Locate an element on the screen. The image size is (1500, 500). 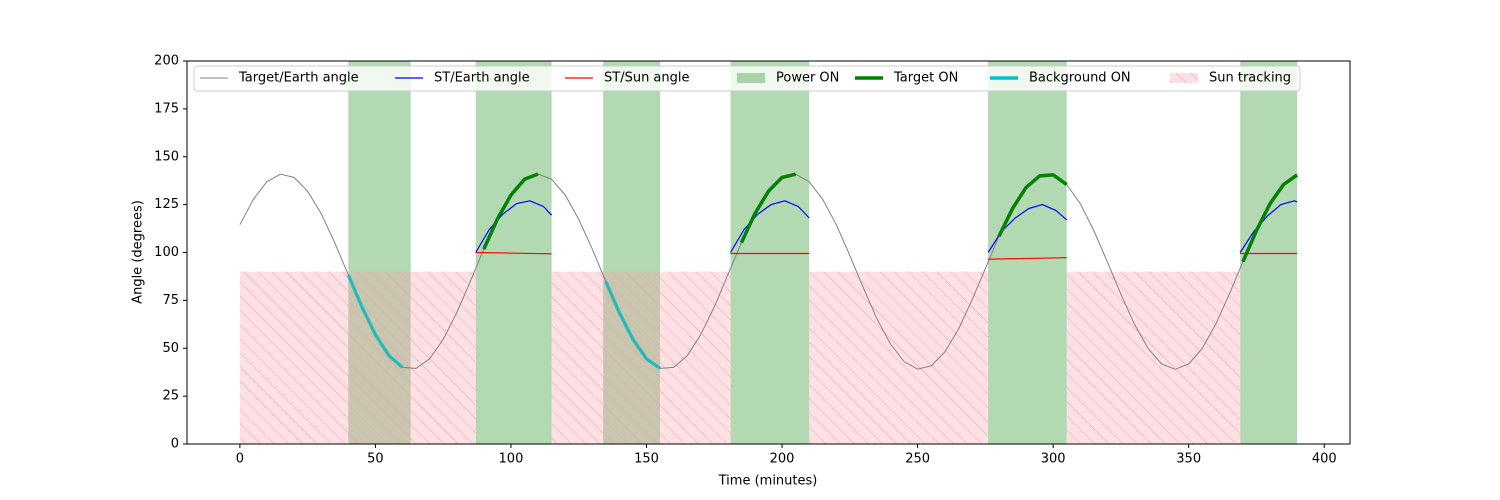
y-tick-label: 175 is located at coordinates (166, 108).